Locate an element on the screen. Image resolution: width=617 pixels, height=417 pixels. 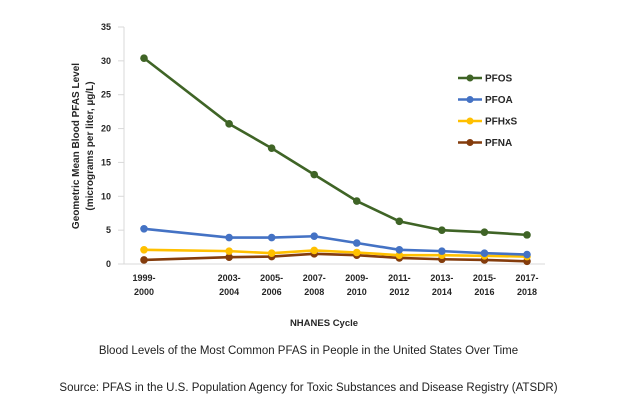
x-tick-label: 2013- is located at coordinates (441, 278).